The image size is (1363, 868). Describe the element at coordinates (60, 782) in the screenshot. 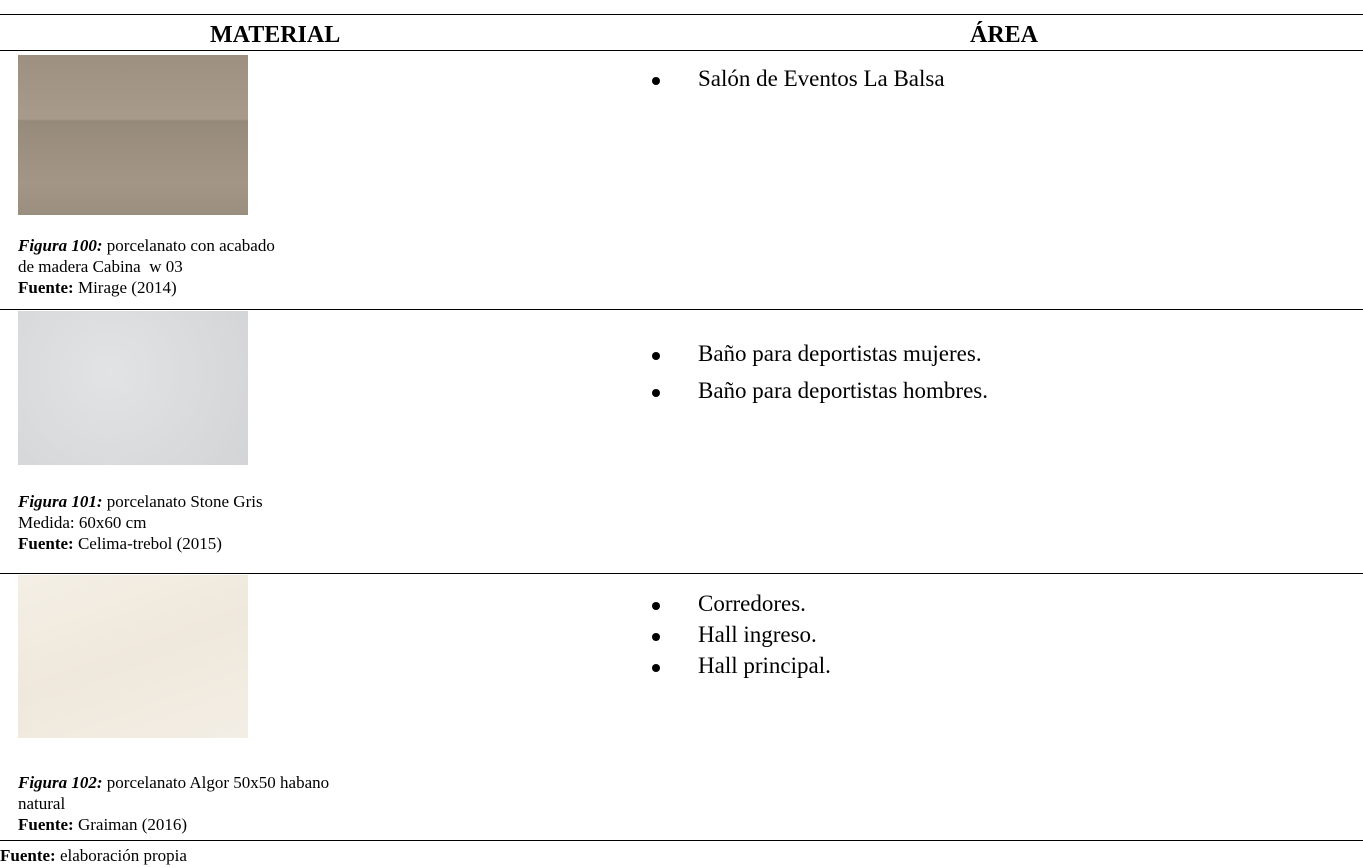

I see `caption-label: Figura 102:` at that location.